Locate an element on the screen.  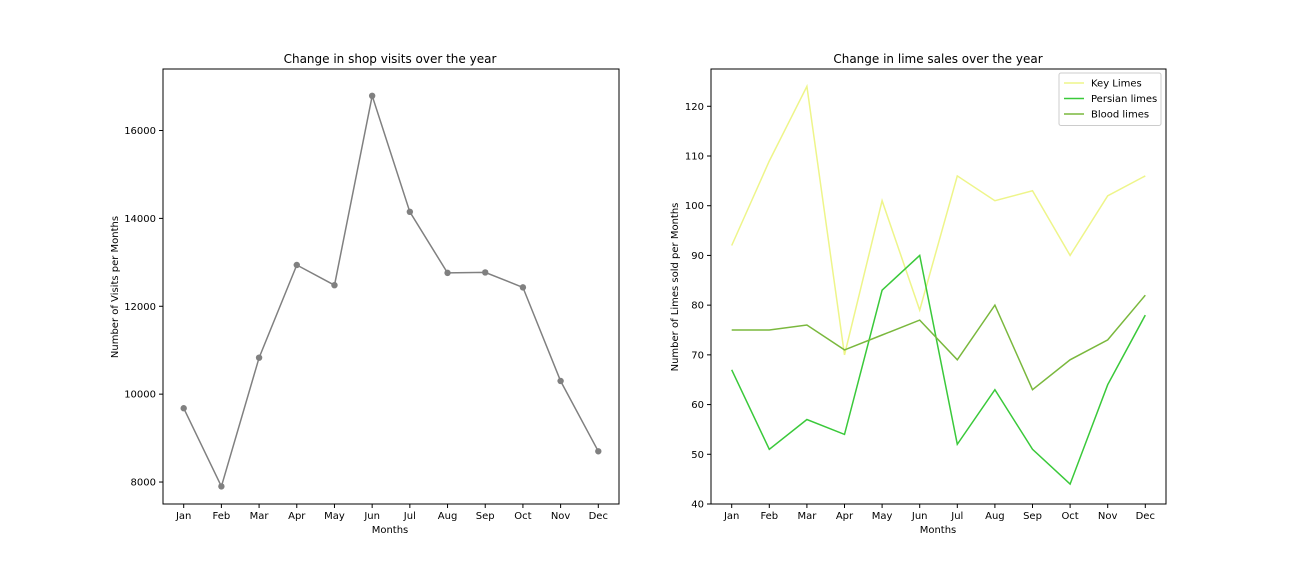
legend-label: Key Limes is located at coordinates (1116, 84).